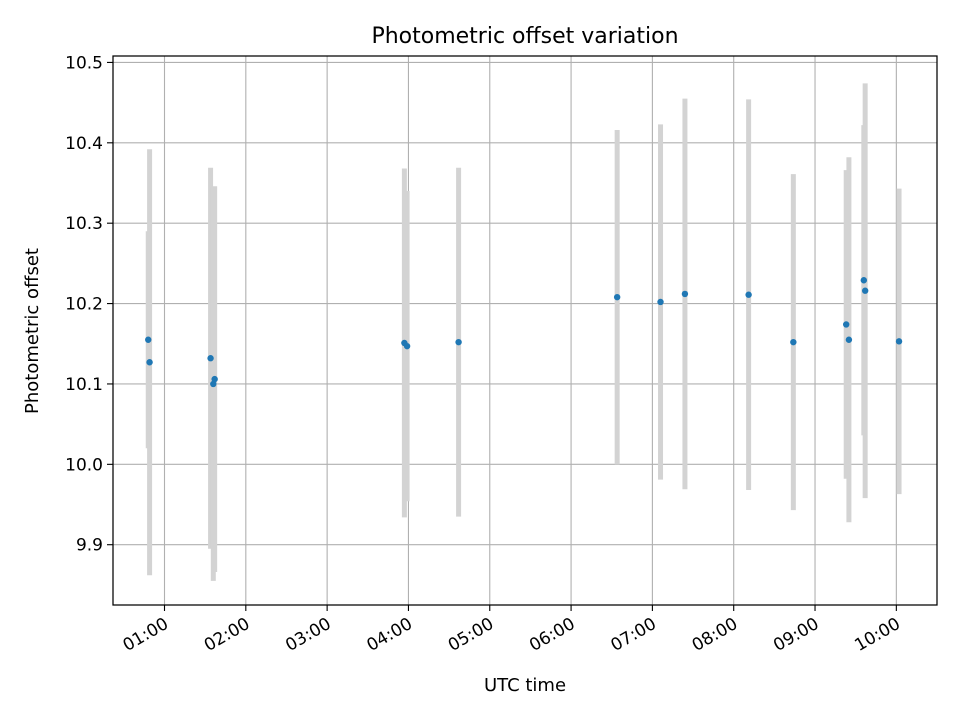  I want to click on y-tick-label: 10.4, so click(84, 144).